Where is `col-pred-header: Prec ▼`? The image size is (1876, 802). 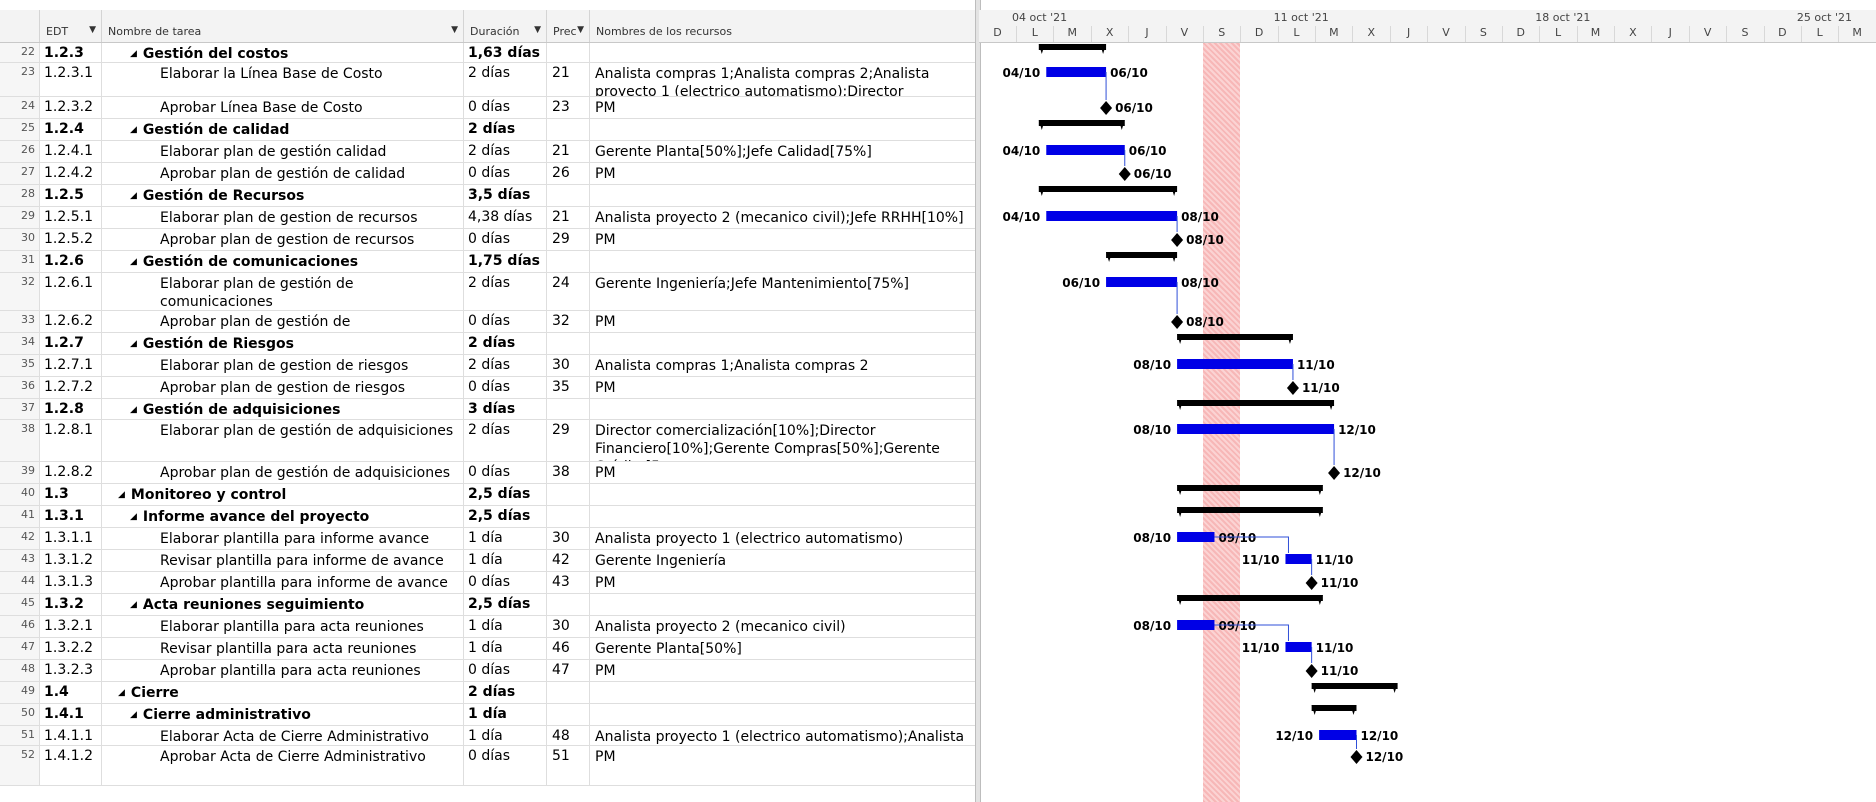 col-pred-header: Prec ▼ is located at coordinates (568, 26).